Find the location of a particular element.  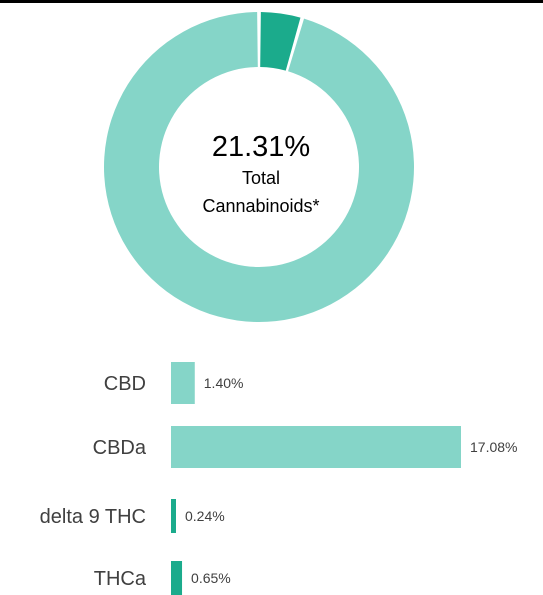

value-label: 17.08% is located at coordinates (493, 447).